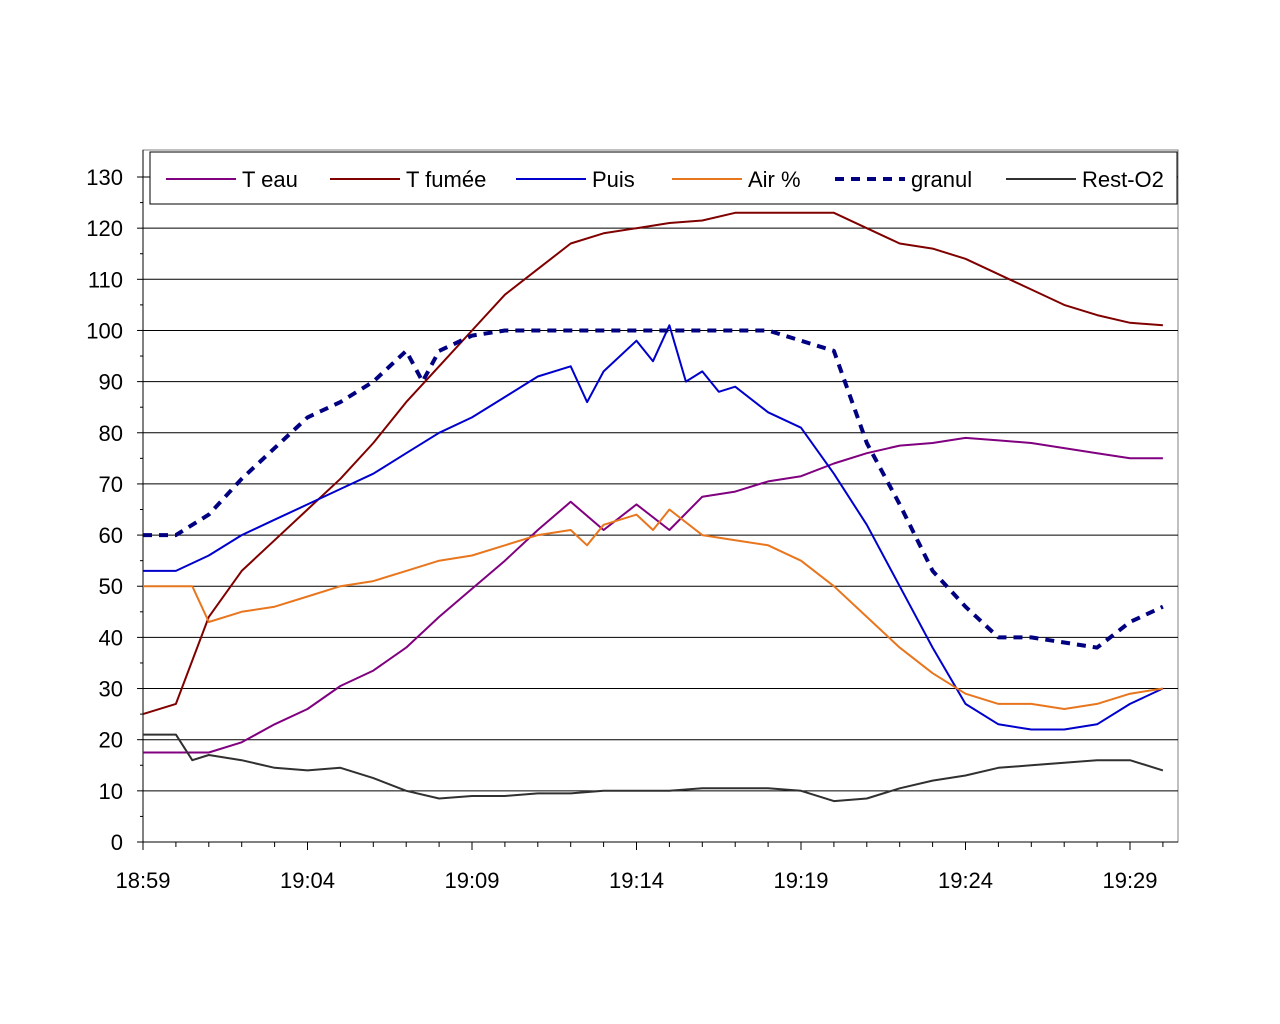 This screenshot has width=1280, height=1024. What do you see at coordinates (105, 279) in the screenshot?
I see `y-tick-label: 110` at bounding box center [105, 279].